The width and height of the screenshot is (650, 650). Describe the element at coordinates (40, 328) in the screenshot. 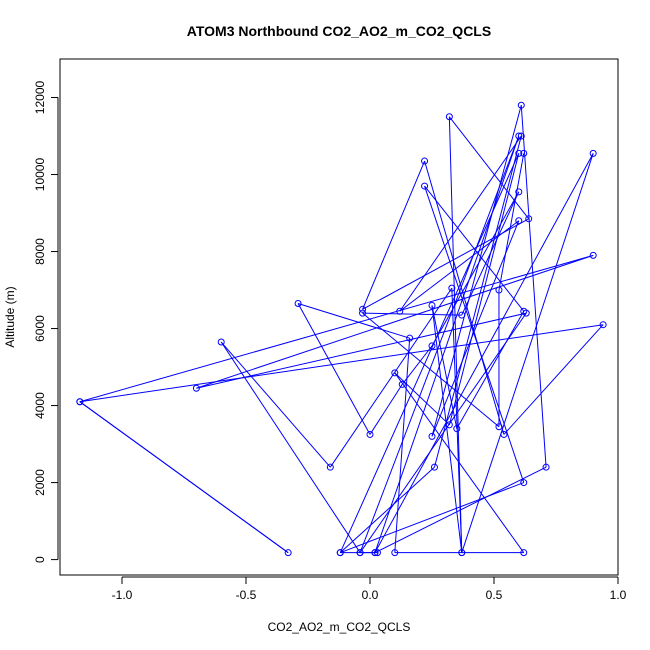

I see `y-tick-label: 6000` at that location.